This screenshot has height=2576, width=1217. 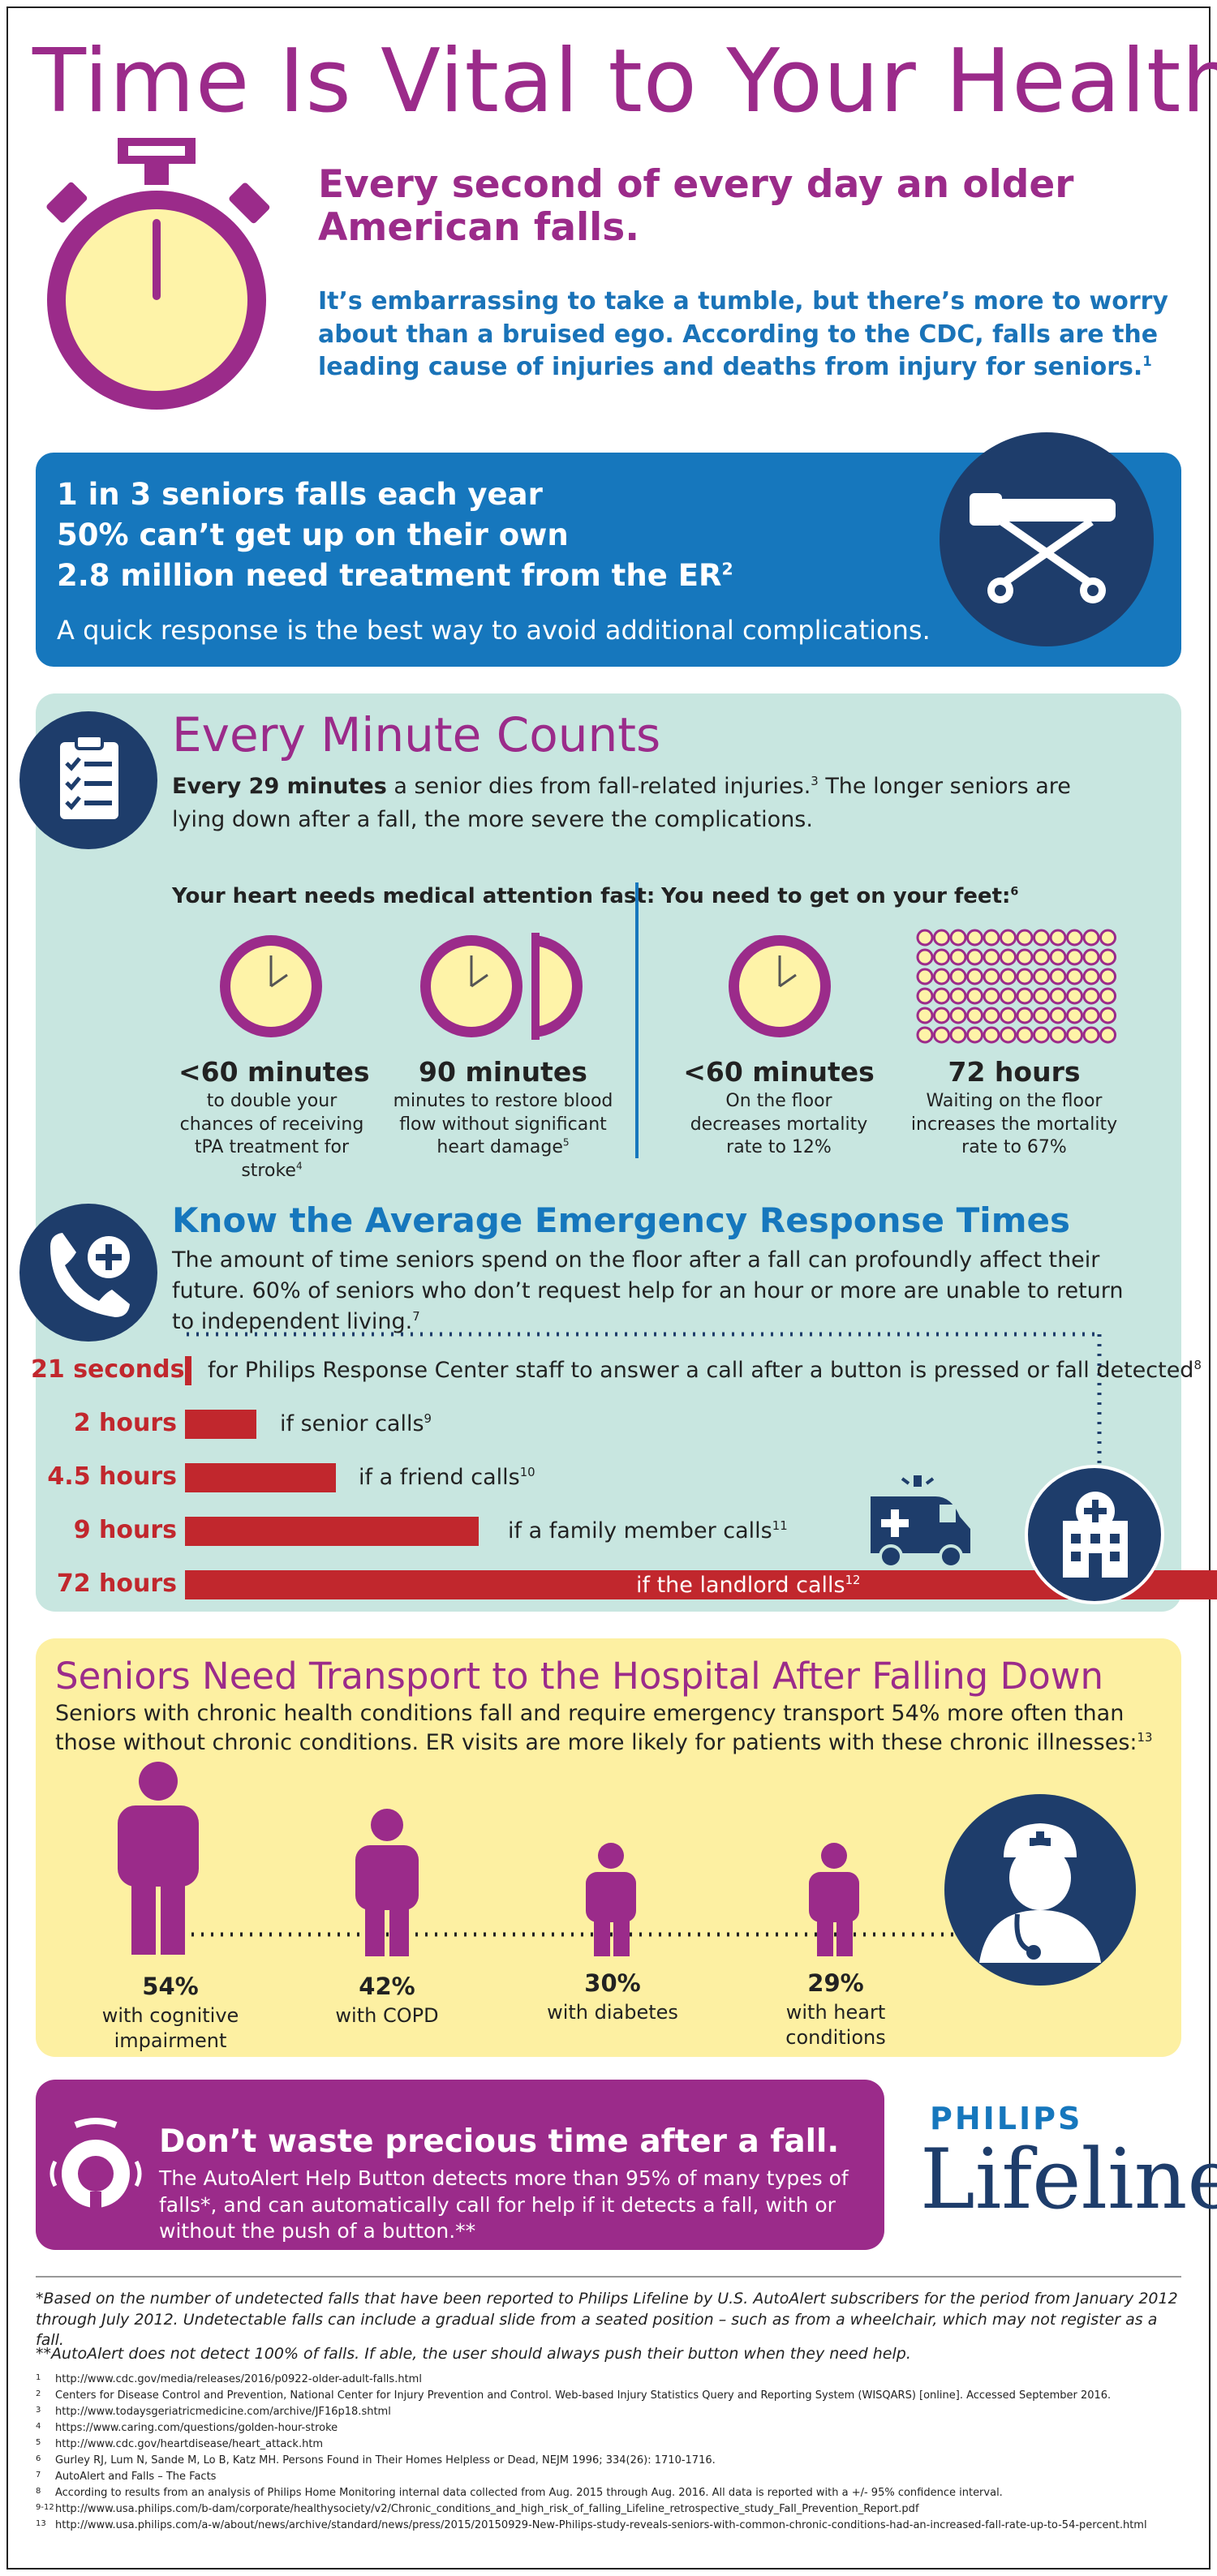 What do you see at coordinates (1068, 2180) in the screenshot?
I see `lifeline-logo: Lifeline` at bounding box center [1068, 2180].